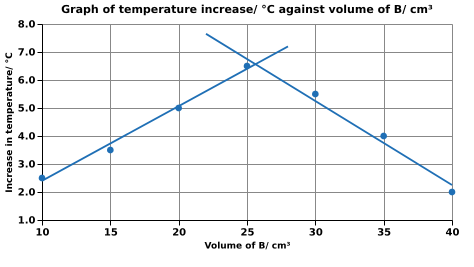  Describe the element at coordinates (27, 193) in the screenshot. I see `y-tick-label: 2.0` at that location.